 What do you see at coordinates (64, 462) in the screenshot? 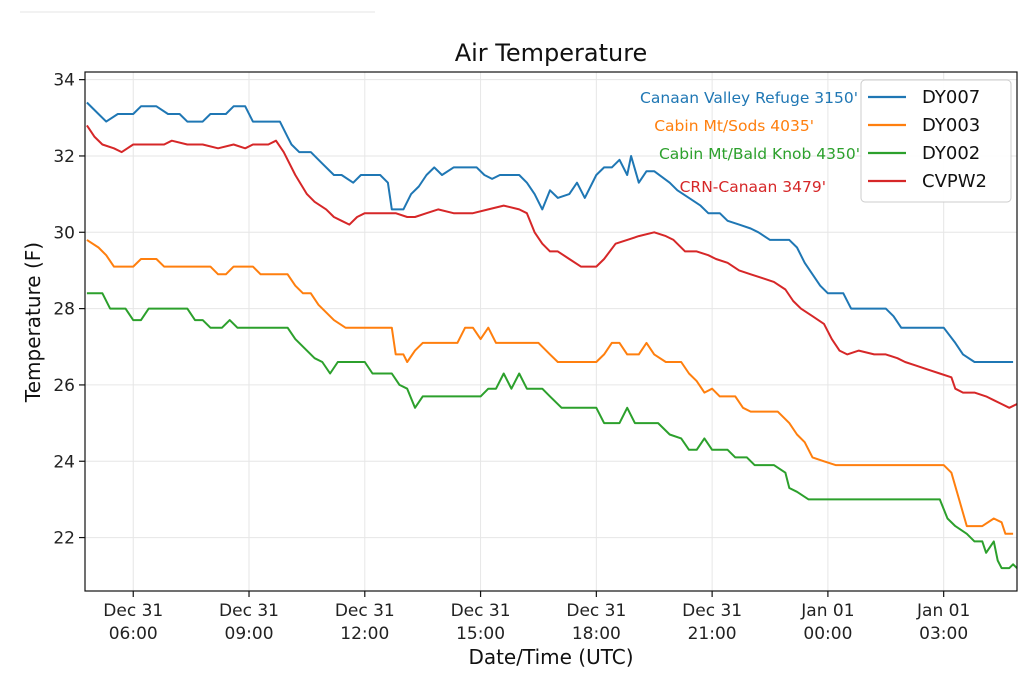
I see `y-tick-label: 24` at bounding box center [64, 462].